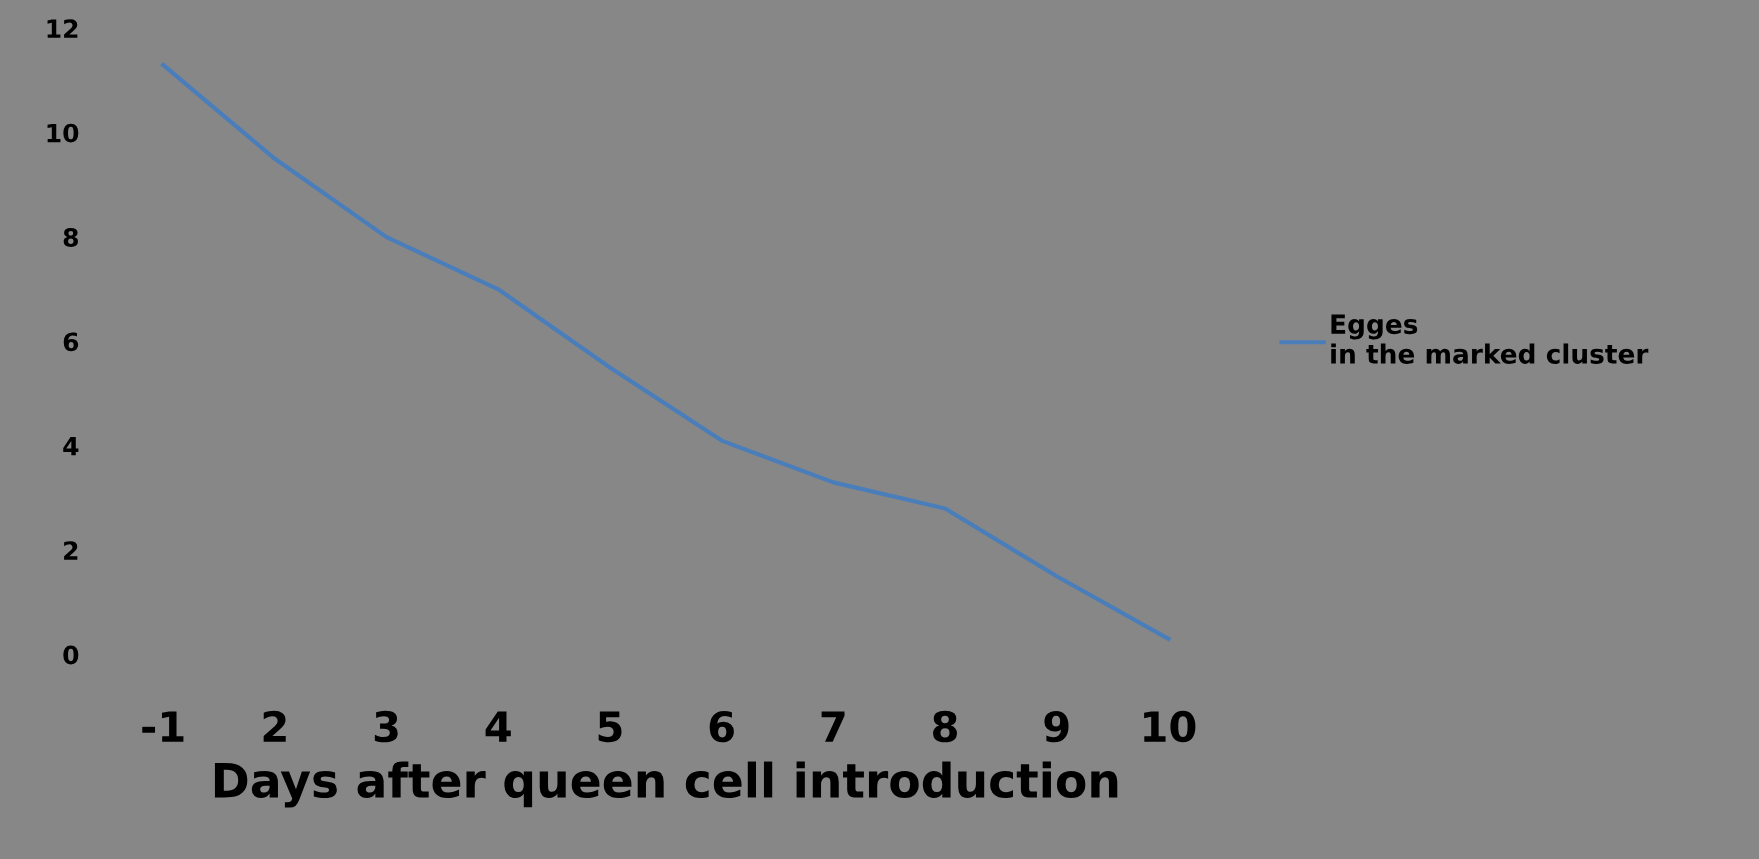  I want to click on x-tick-label: 5, so click(610, 727).